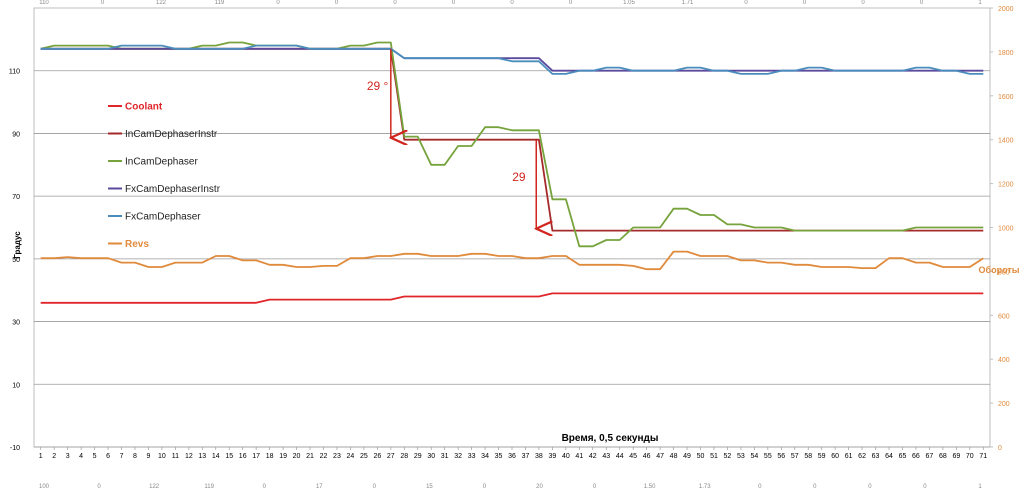 The width and height of the screenshot is (1023, 494). What do you see at coordinates (319, 486) in the screenshot?
I see `bottom-axis-label: 17` at bounding box center [319, 486].